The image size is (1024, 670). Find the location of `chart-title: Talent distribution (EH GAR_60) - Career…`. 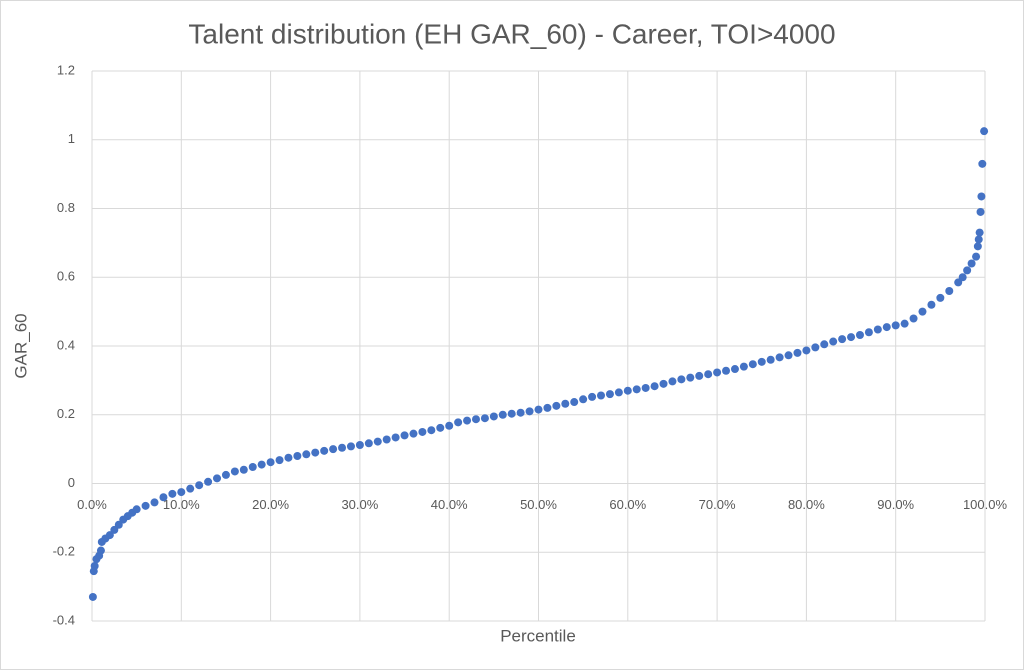

chart-title: Talent distribution (EH GAR_60) - Career… is located at coordinates (511, 33).